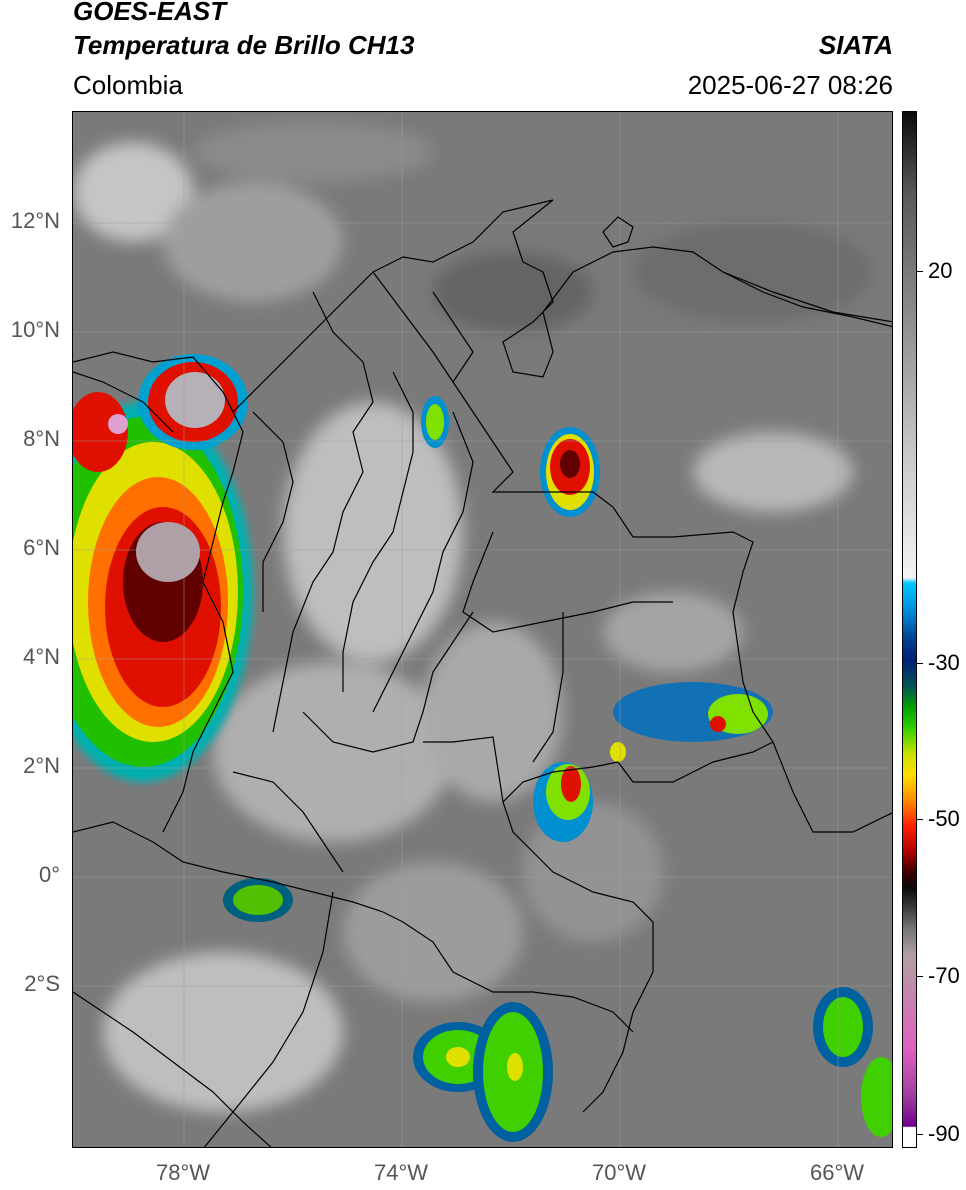 The image size is (966, 1190). What do you see at coordinates (944, 975) in the screenshot?
I see `colorbar-label-minus70: -70` at bounding box center [944, 975].